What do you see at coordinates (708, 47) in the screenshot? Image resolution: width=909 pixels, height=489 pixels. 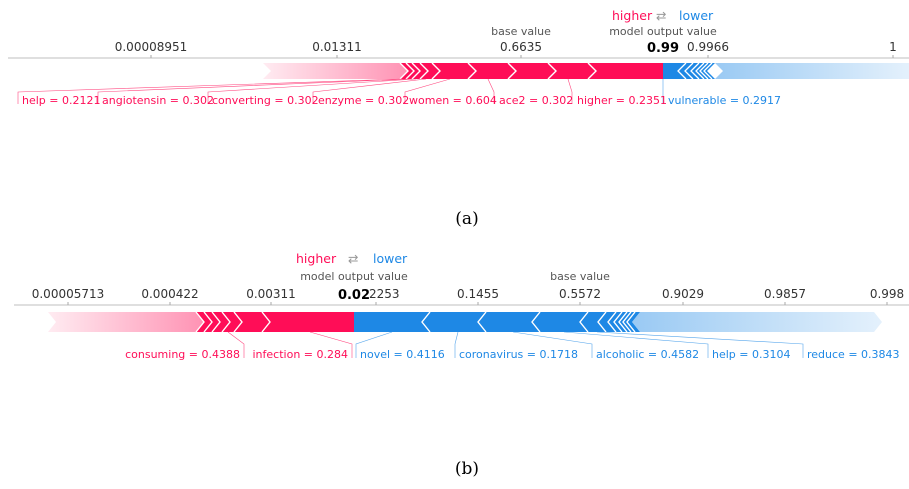 I see `tick-label: 0.9966` at bounding box center [708, 47].